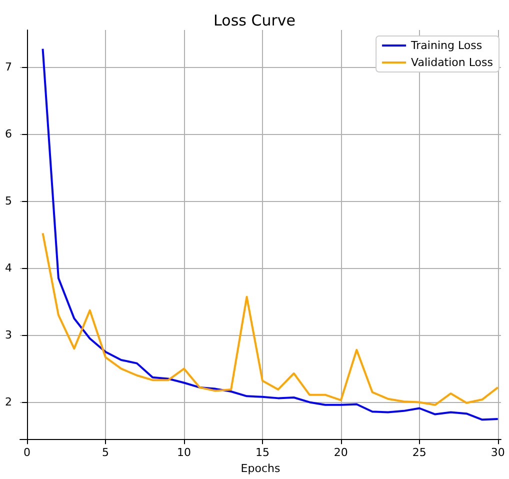 Image resolution: width=509 pixels, height=479 pixels. Describe the element at coordinates (8, 201) in the screenshot. I see `y-tick-label: 5` at that location.